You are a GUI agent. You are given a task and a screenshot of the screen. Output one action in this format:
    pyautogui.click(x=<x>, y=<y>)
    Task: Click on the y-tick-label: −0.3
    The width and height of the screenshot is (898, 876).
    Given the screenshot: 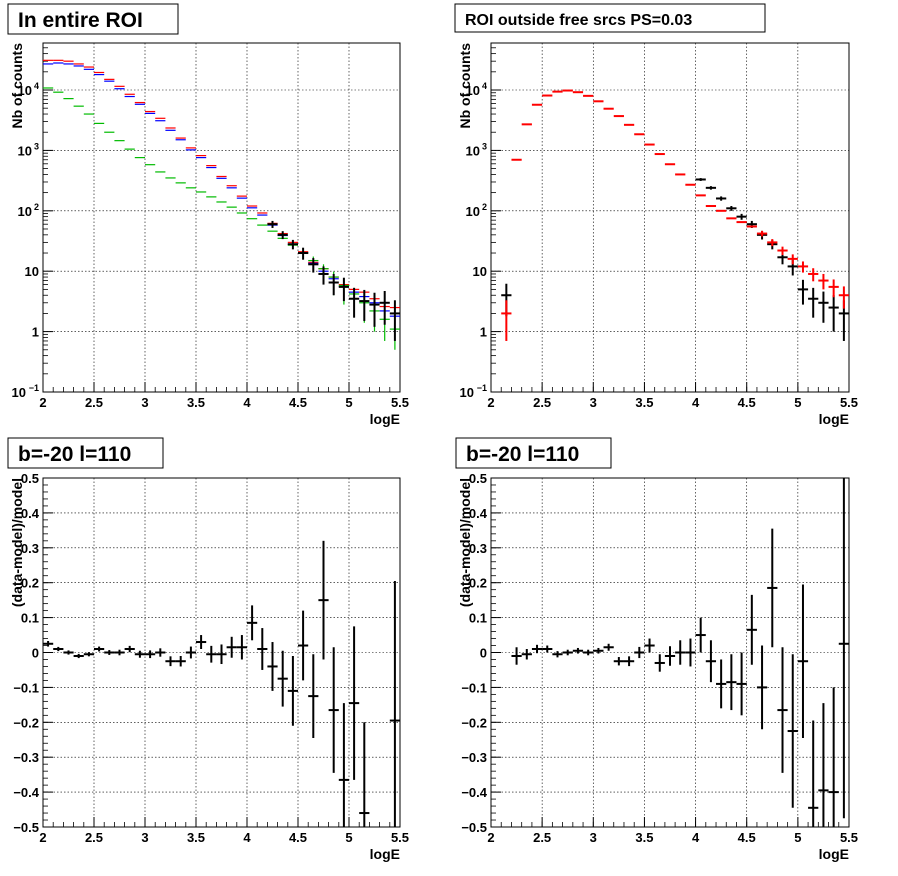 What is the action you would take?
    pyautogui.click(x=26, y=757)
    